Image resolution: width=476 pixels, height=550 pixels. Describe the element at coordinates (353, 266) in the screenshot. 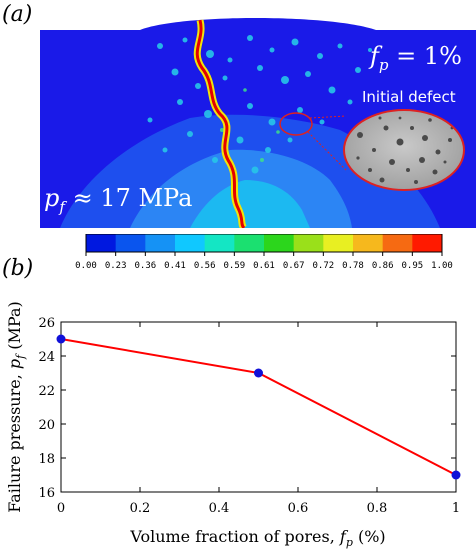

I see `colorbar-tick-label: 0.78` at that location.